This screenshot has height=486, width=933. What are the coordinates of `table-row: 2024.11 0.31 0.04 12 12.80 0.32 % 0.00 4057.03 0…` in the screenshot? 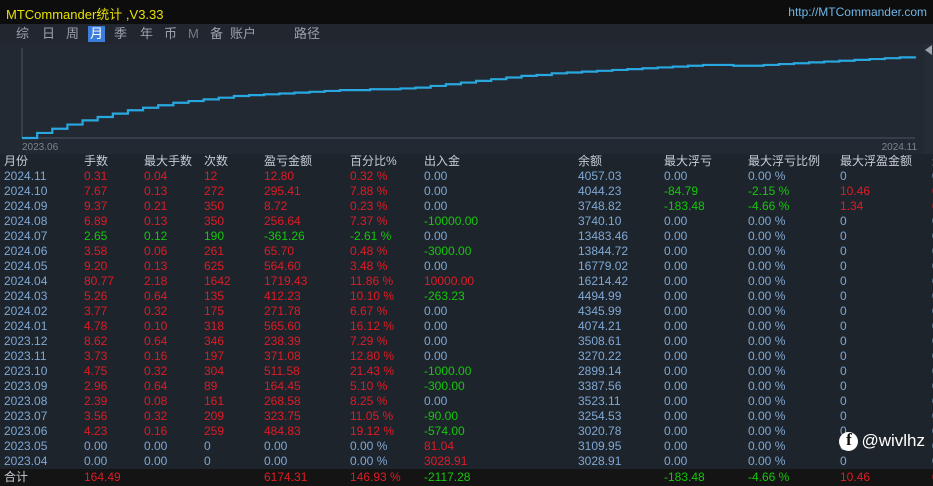 It's located at (466, 176).